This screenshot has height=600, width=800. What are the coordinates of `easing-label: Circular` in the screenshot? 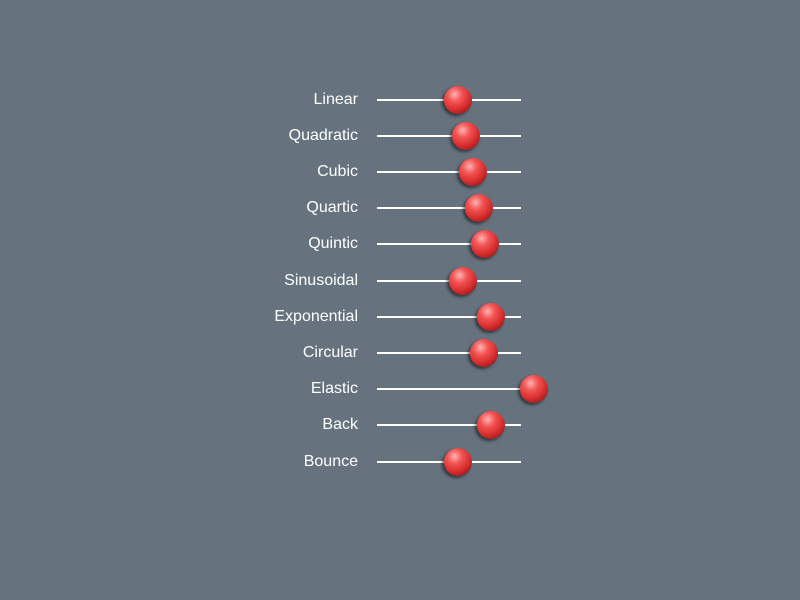 It's located at (330, 352).